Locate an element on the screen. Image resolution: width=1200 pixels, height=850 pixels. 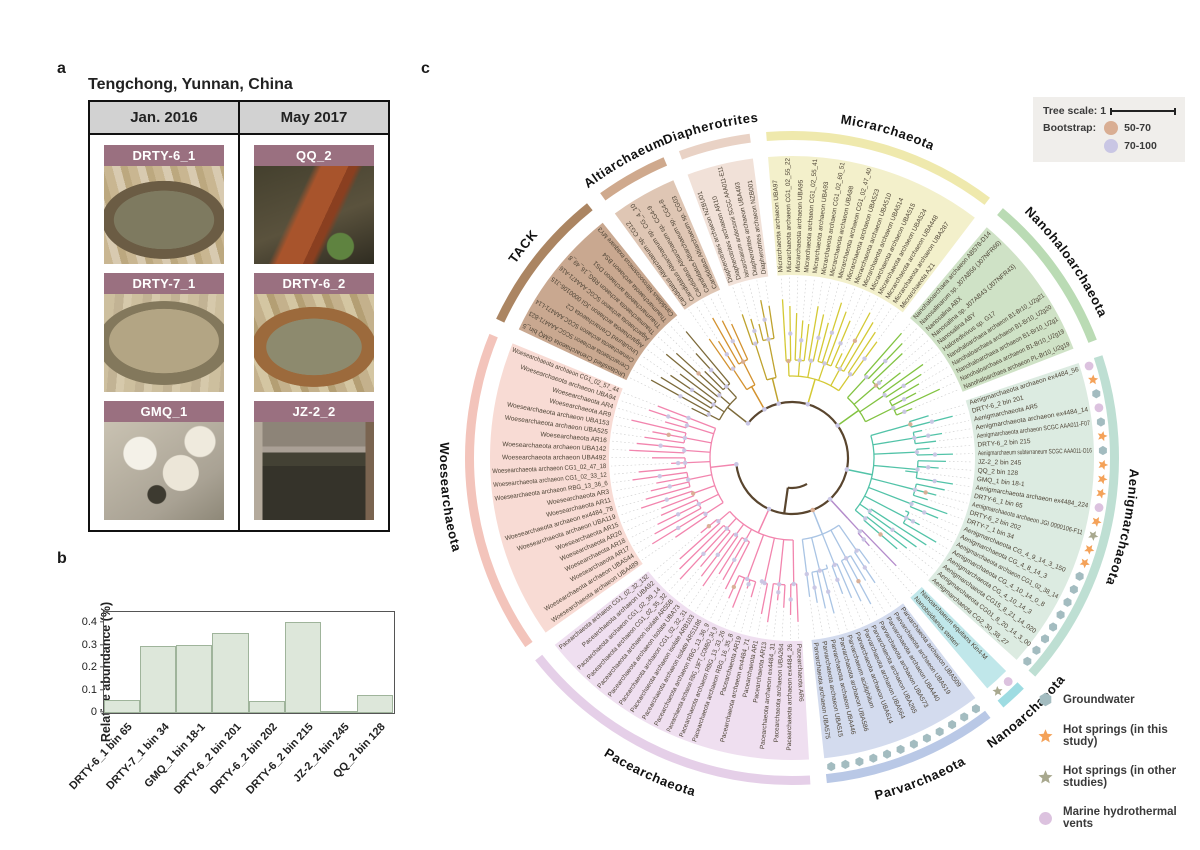
leaf-label: JZ-2_2 bin 245 is located at coordinates (1000, 463).